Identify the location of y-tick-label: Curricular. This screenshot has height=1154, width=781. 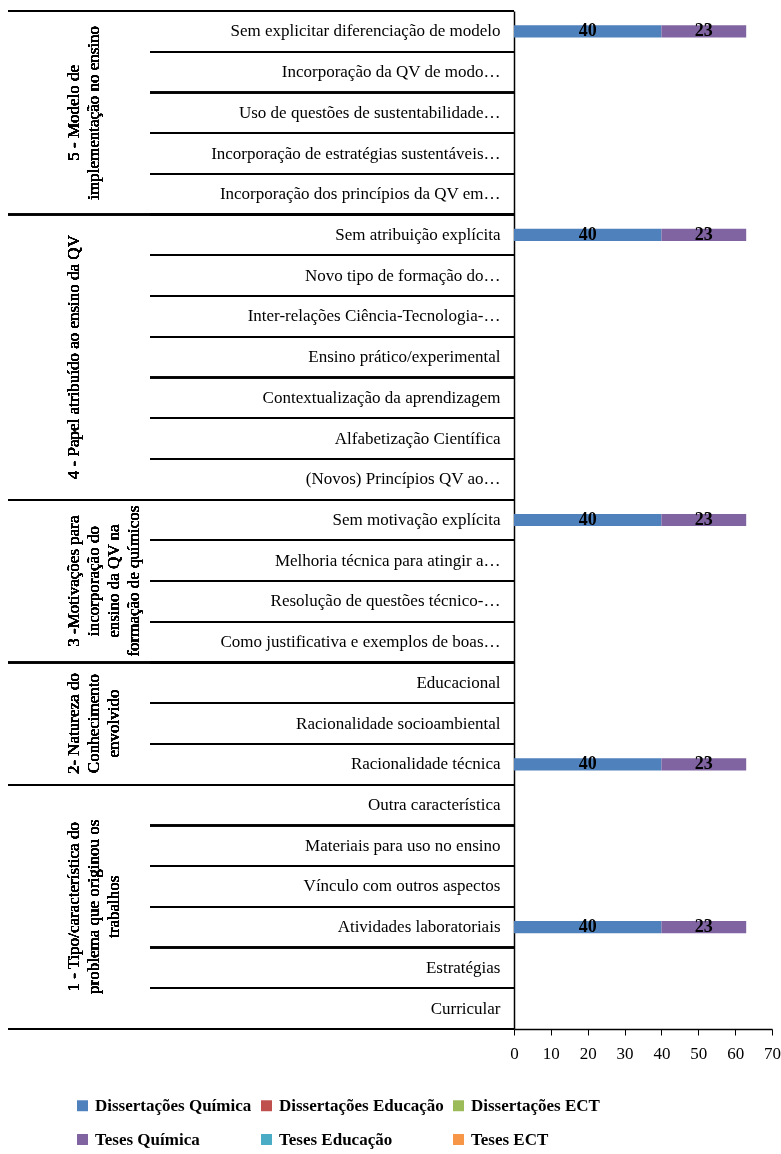
(465, 1008).